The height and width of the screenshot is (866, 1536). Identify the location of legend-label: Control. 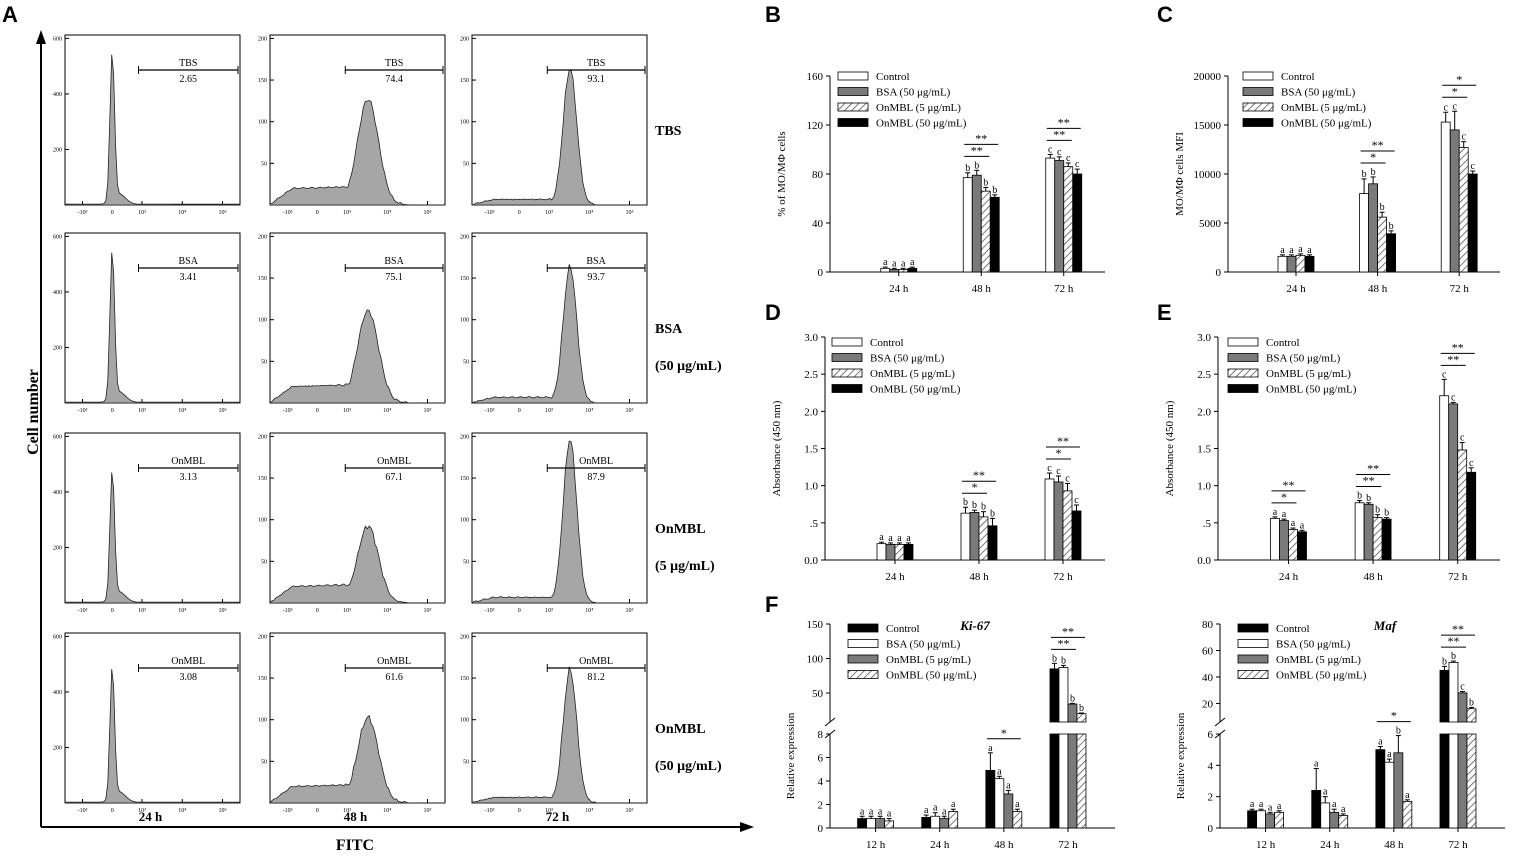
(903, 629).